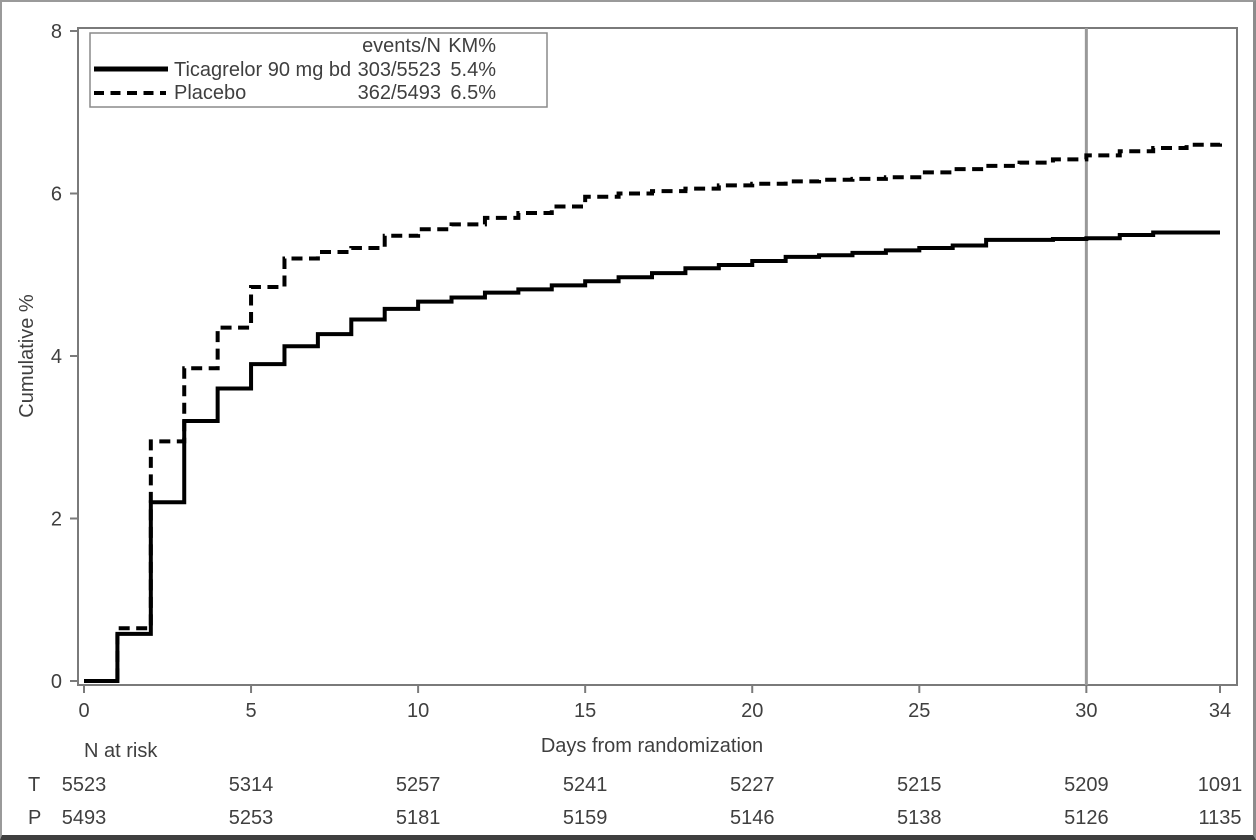 The width and height of the screenshot is (1256, 840). What do you see at coordinates (210, 93) in the screenshot?
I see `legend-label-placebo: Placebo` at bounding box center [210, 93].